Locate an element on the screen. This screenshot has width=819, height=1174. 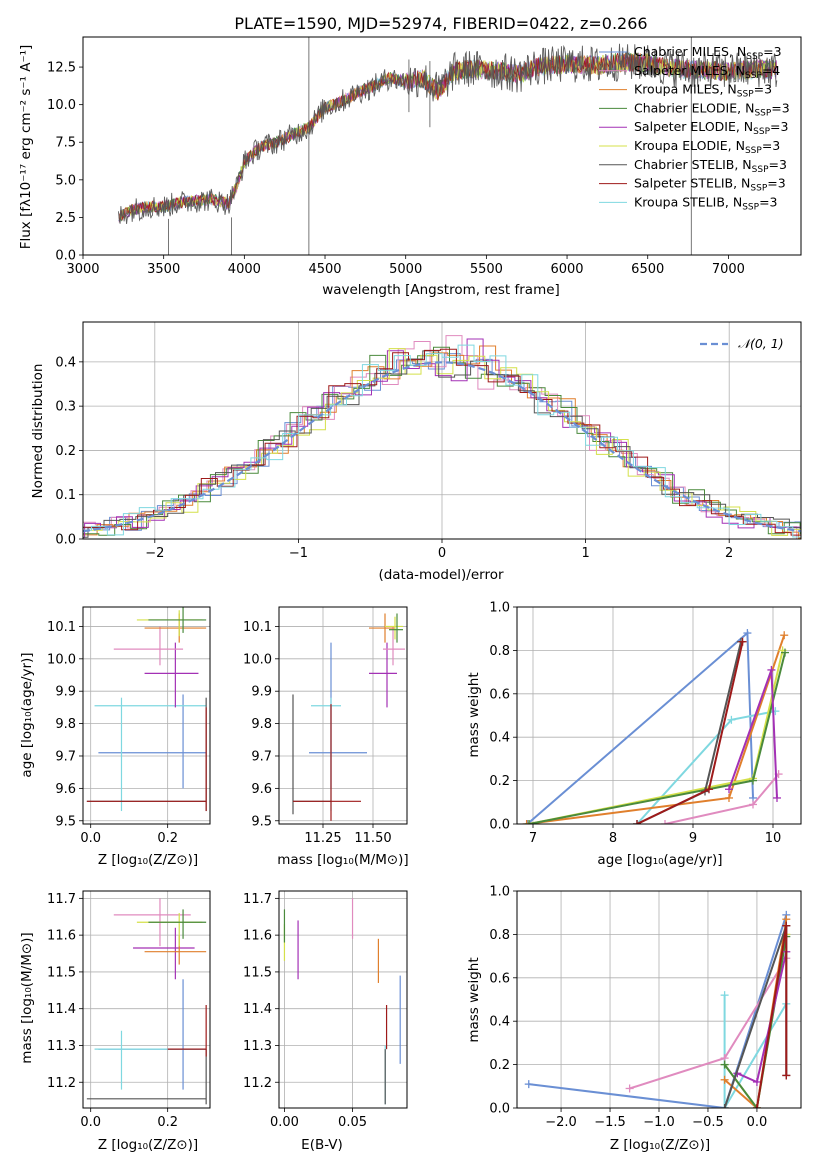
weight-age-xlabel: age [log₁₀(age/yr)] is located at coordinates (659, 860).